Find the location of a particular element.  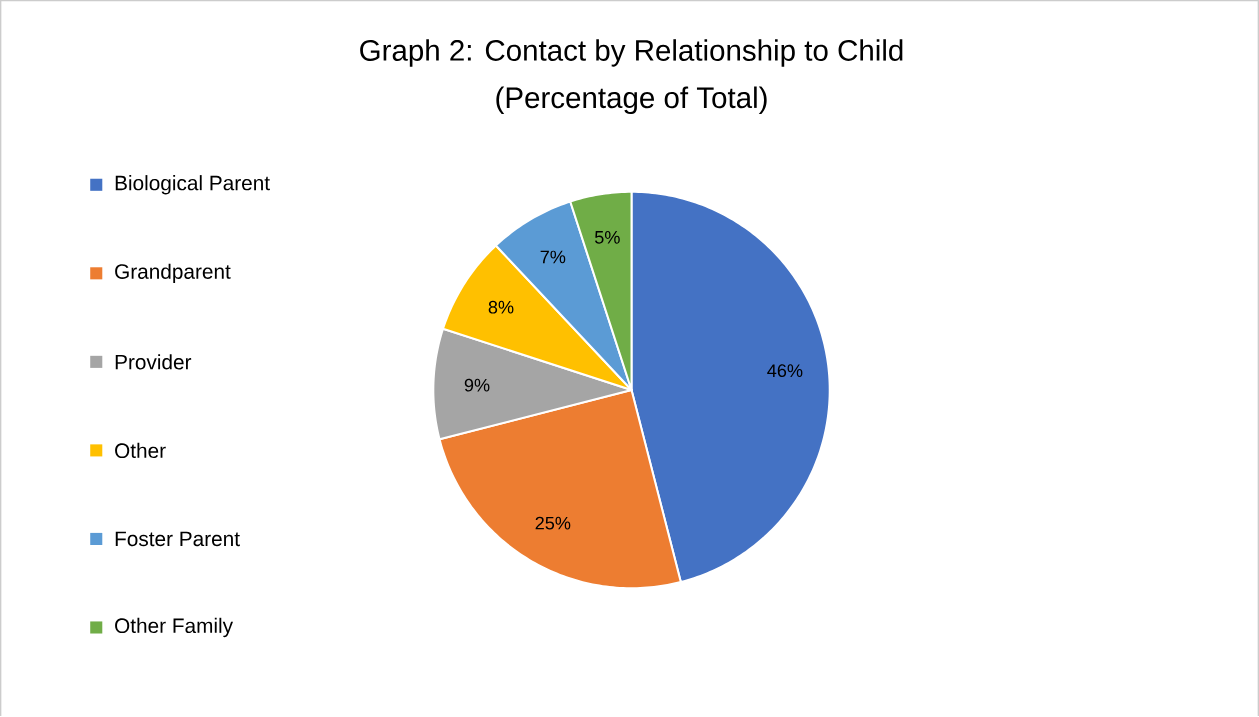

data-label: 5% is located at coordinates (607, 237).